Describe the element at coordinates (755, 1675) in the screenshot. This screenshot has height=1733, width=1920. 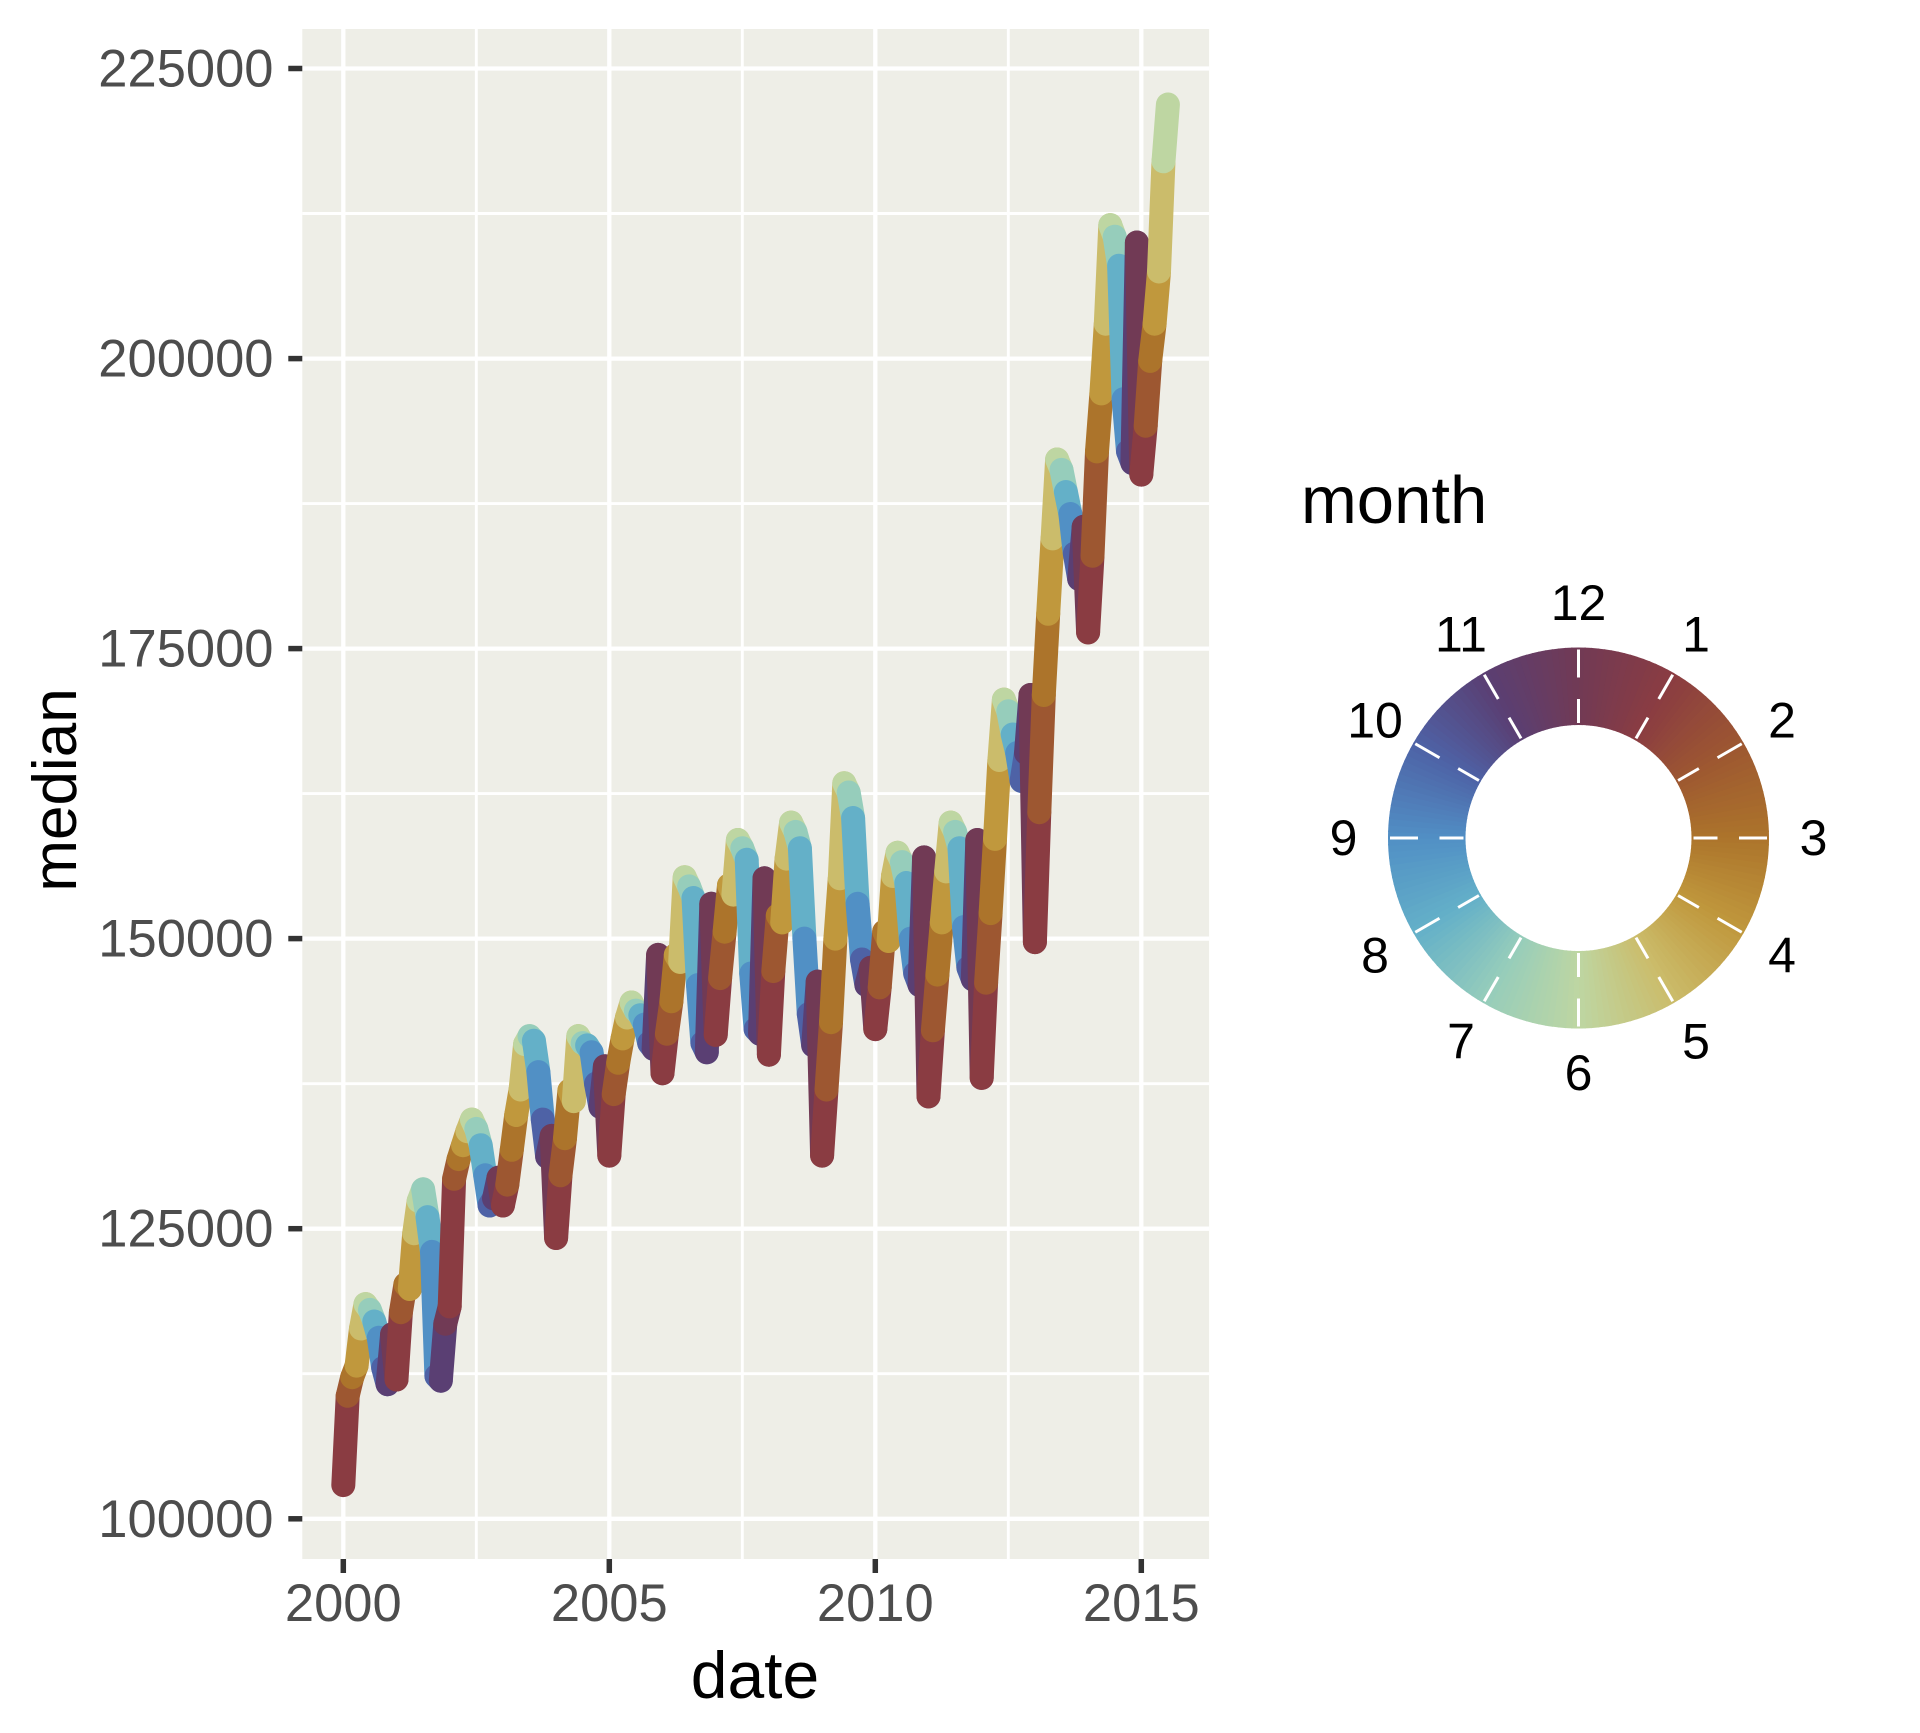
I see `svg-text: date` at that location.